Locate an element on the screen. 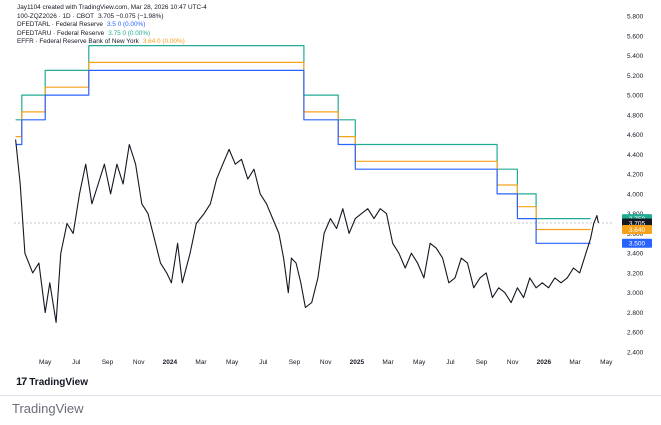 The height and width of the screenshot is (425, 661). legend-value: 3.705 −0.075 (−1.98%) is located at coordinates (131, 16).